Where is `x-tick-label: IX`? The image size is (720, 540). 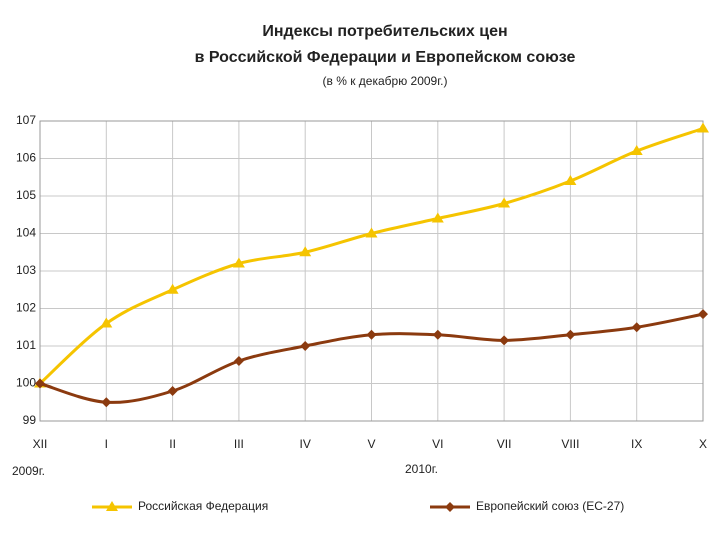 x-tick-label: IX is located at coordinates (636, 444).